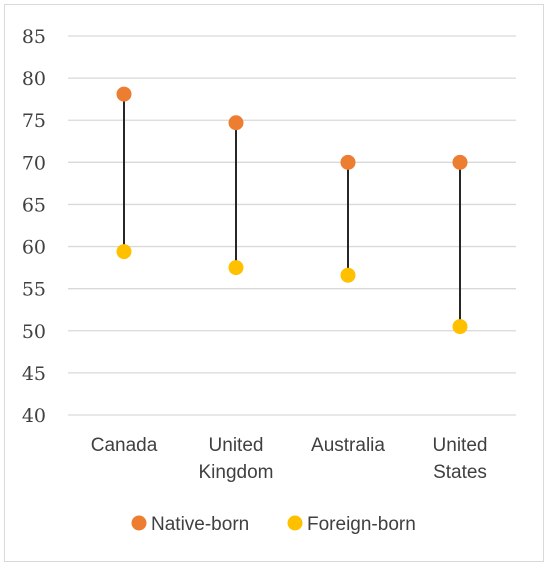  Describe the element at coordinates (34, 163) in the screenshot. I see `y-tick-label: 70` at that location.